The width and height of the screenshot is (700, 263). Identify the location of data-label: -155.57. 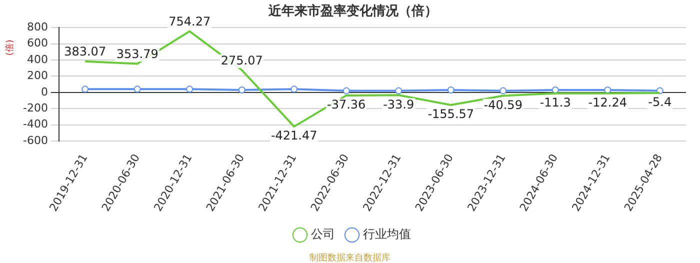
(451, 114).